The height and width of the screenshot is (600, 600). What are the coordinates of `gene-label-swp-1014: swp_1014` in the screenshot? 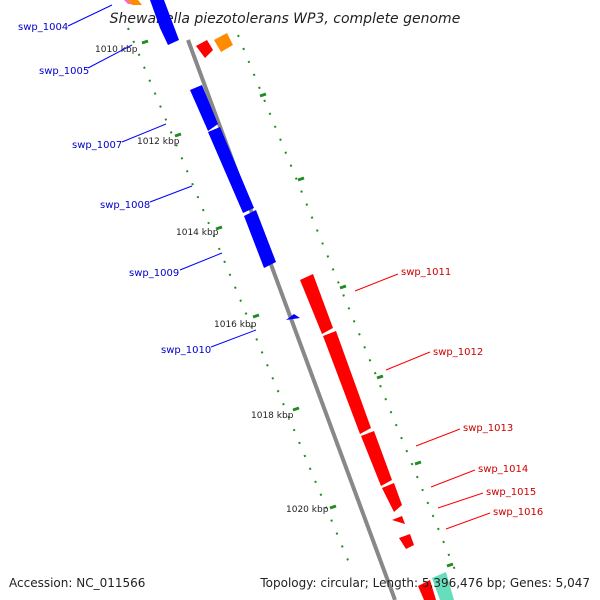 It's located at (503, 469).